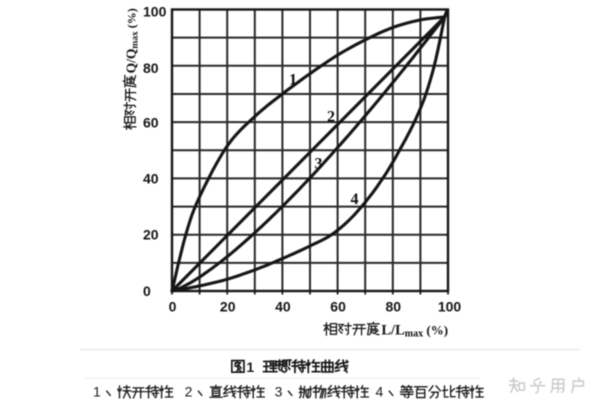  I want to click on svg-text: L/Lmax (%), so click(414, 331).